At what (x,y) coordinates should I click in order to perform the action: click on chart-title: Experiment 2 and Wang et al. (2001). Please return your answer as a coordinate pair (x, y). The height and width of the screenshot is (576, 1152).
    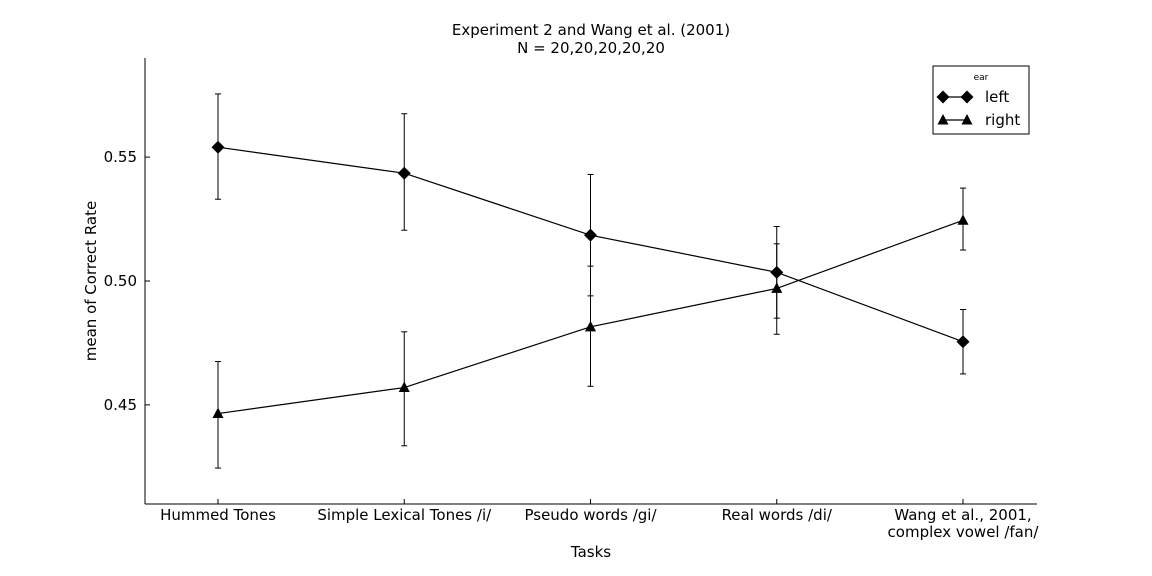
    Looking at the image, I should click on (591, 30).